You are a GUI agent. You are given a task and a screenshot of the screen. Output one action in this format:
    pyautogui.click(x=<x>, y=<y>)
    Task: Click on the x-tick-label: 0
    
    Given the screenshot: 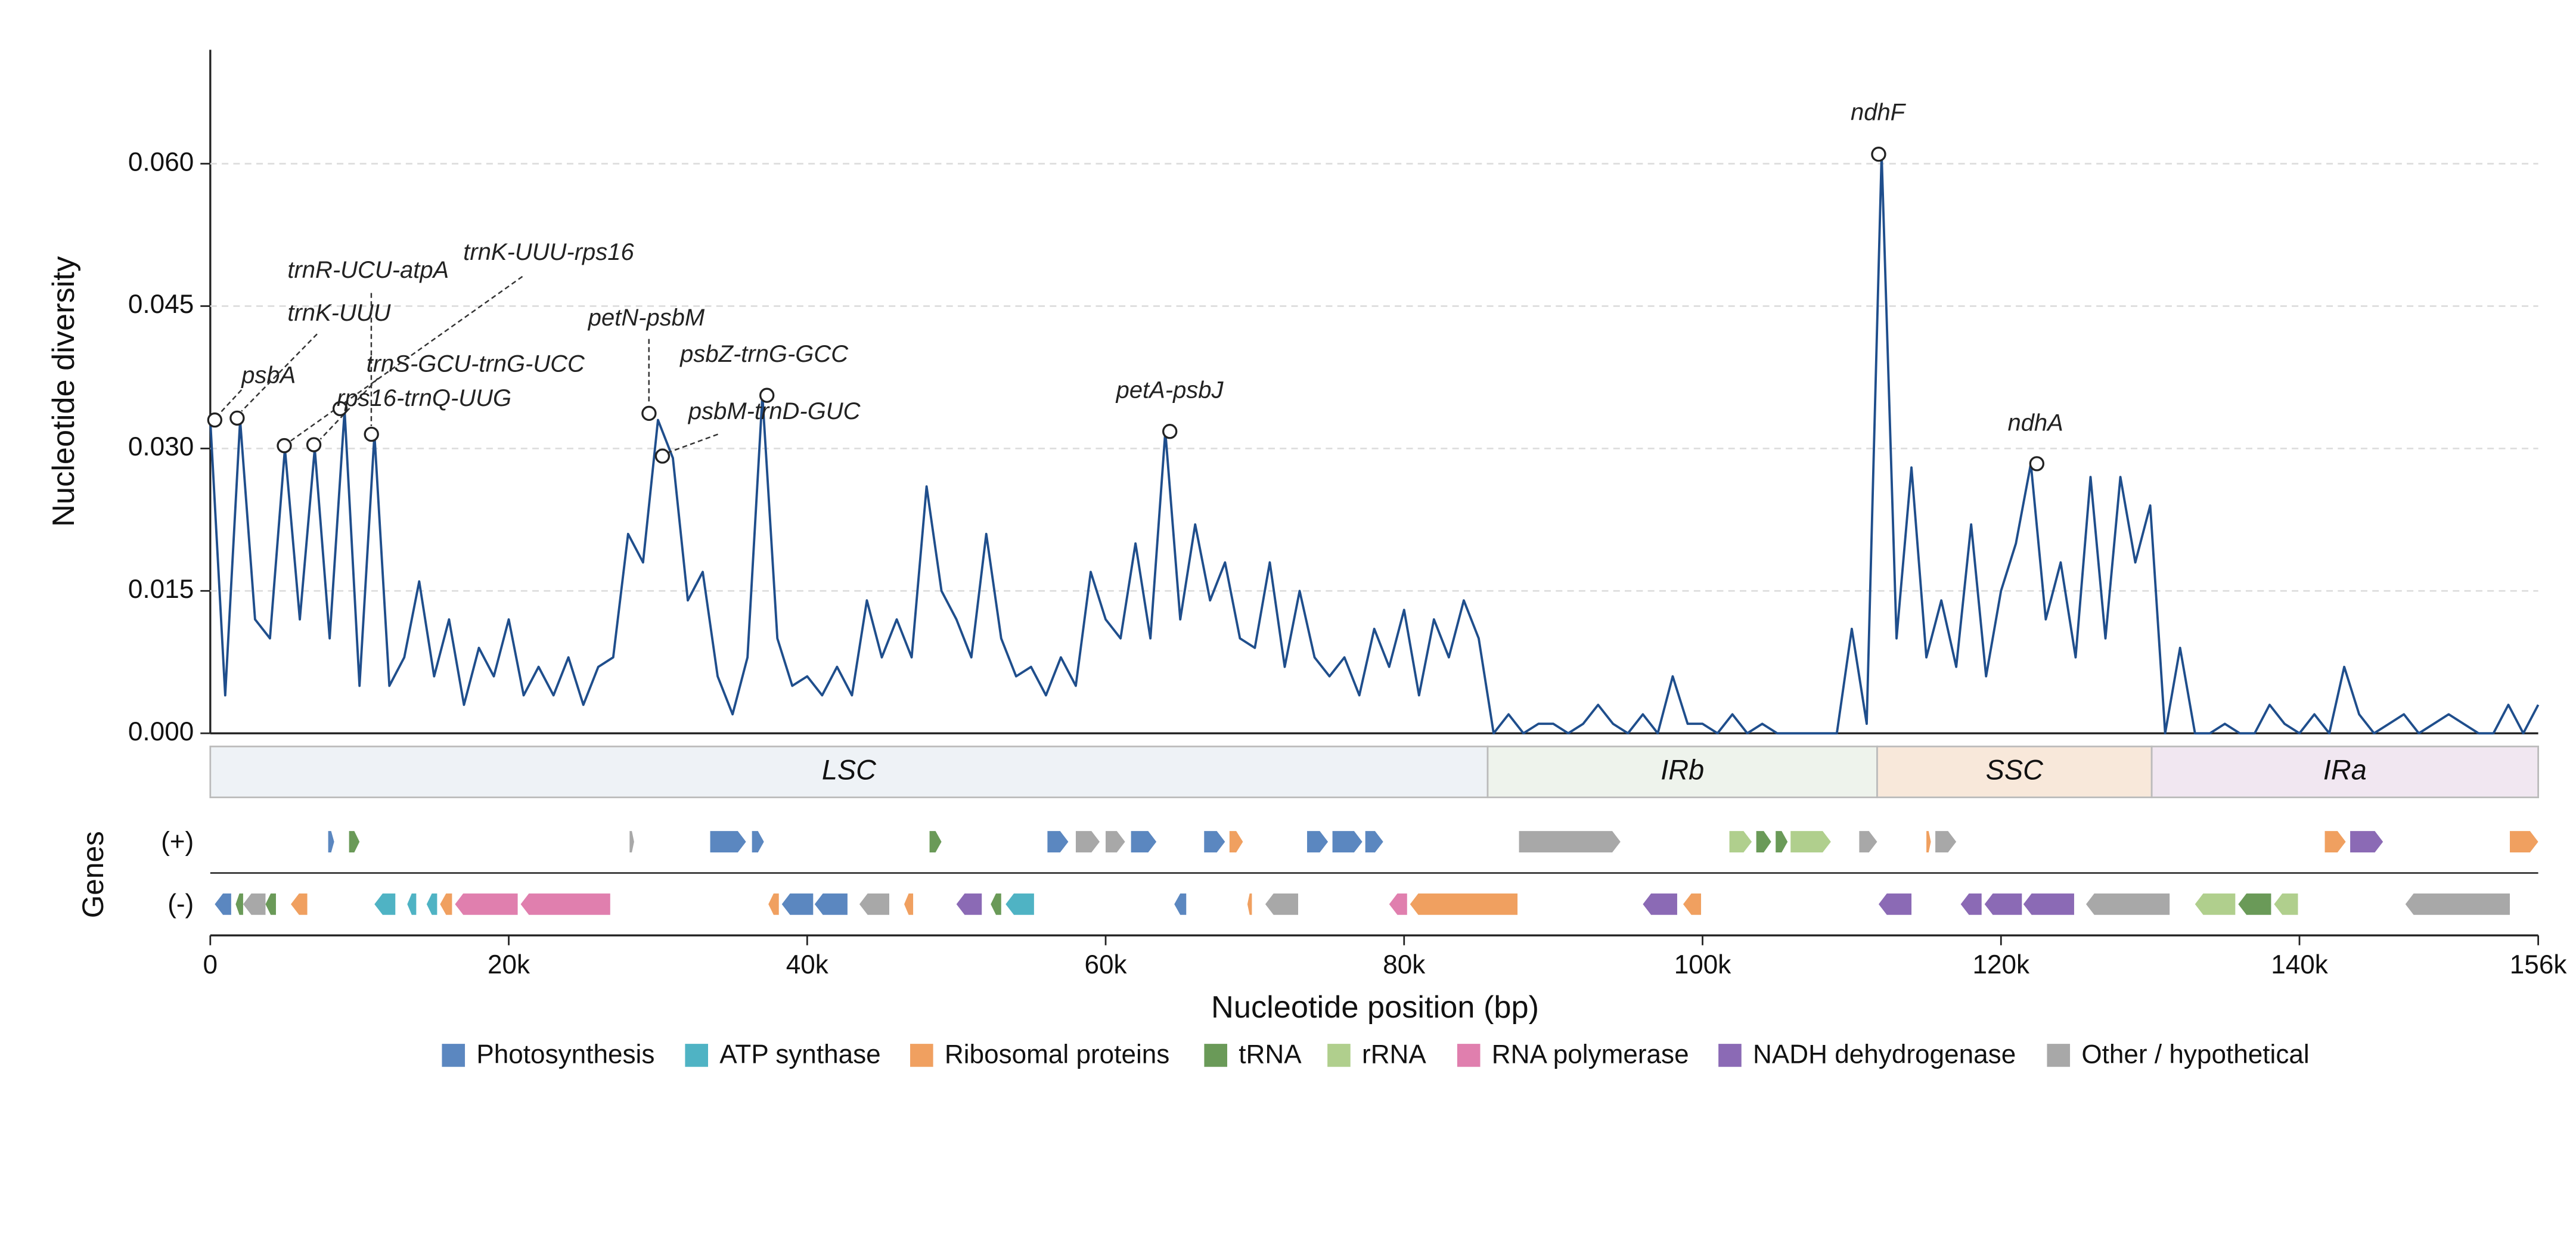 What is the action you would take?
    pyautogui.click(x=210, y=964)
    